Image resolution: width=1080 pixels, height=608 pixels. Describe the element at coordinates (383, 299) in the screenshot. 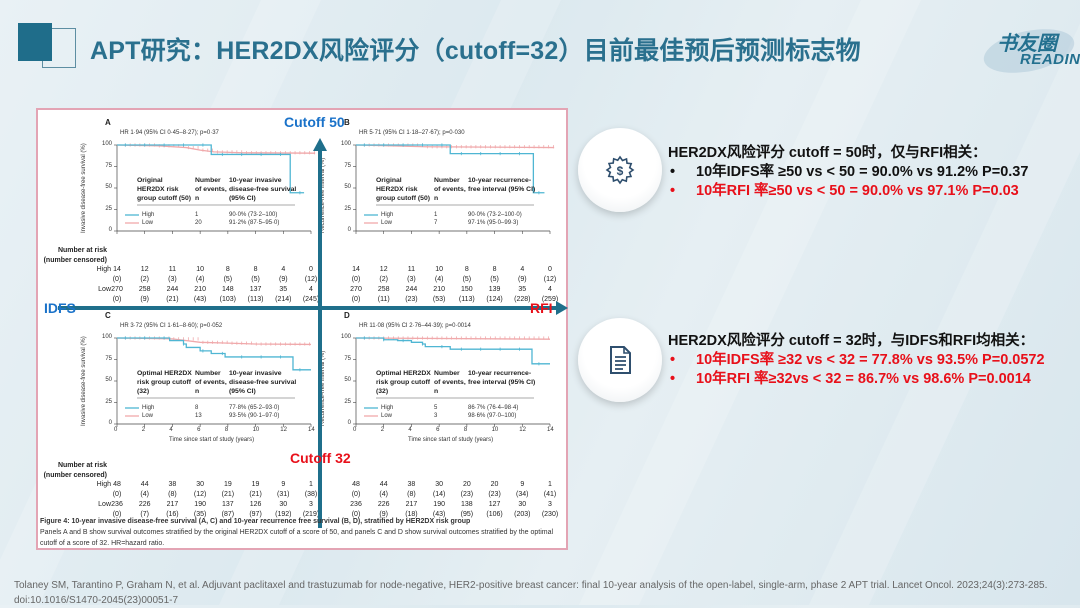

I see `censored-count: (11)` at that location.